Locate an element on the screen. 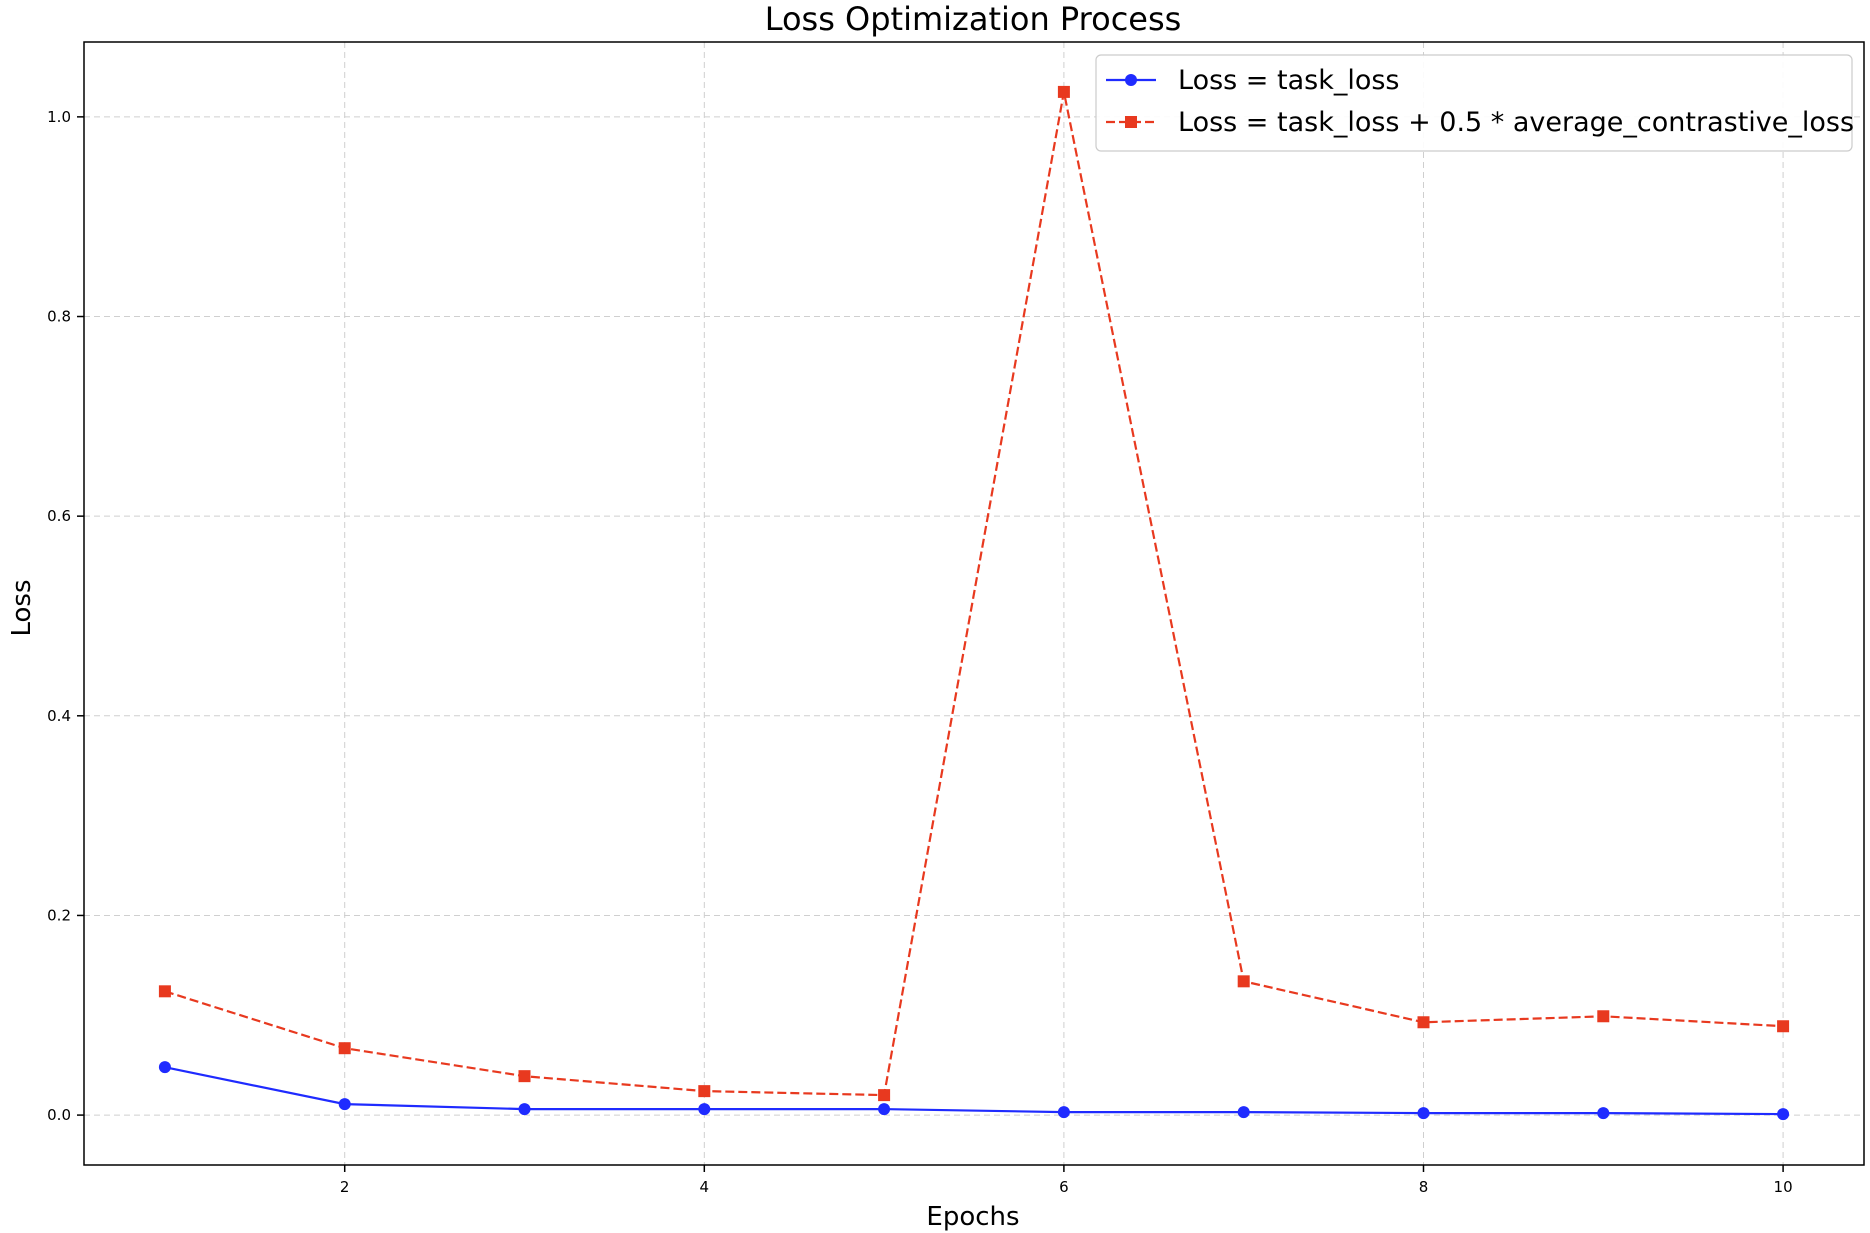 The height and width of the screenshot is (1233, 1870). legend-box is located at coordinates (1474, 103).